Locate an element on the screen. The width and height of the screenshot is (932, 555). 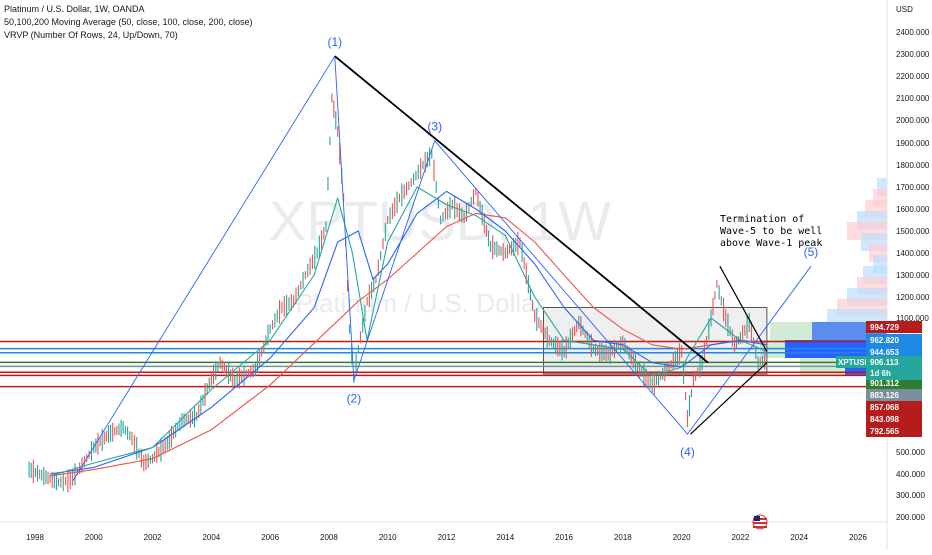
x-tick-label: 2006 is located at coordinates (270, 537).